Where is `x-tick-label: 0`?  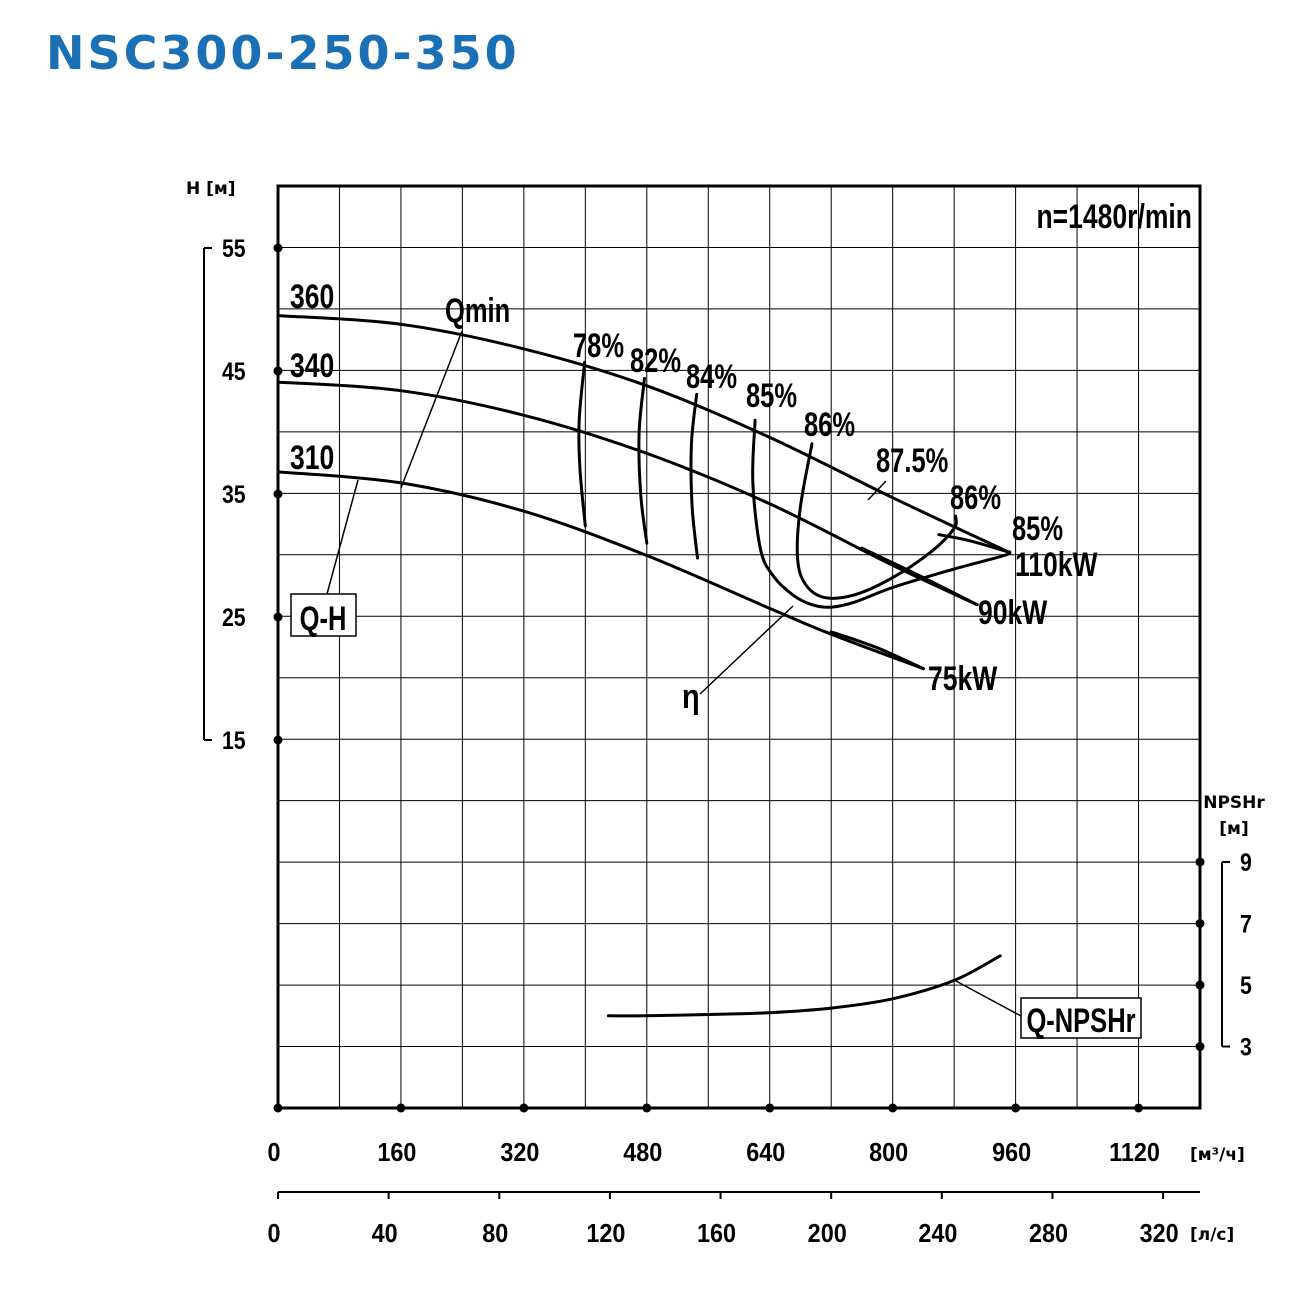
x-tick-label: 0 is located at coordinates (273, 1153).